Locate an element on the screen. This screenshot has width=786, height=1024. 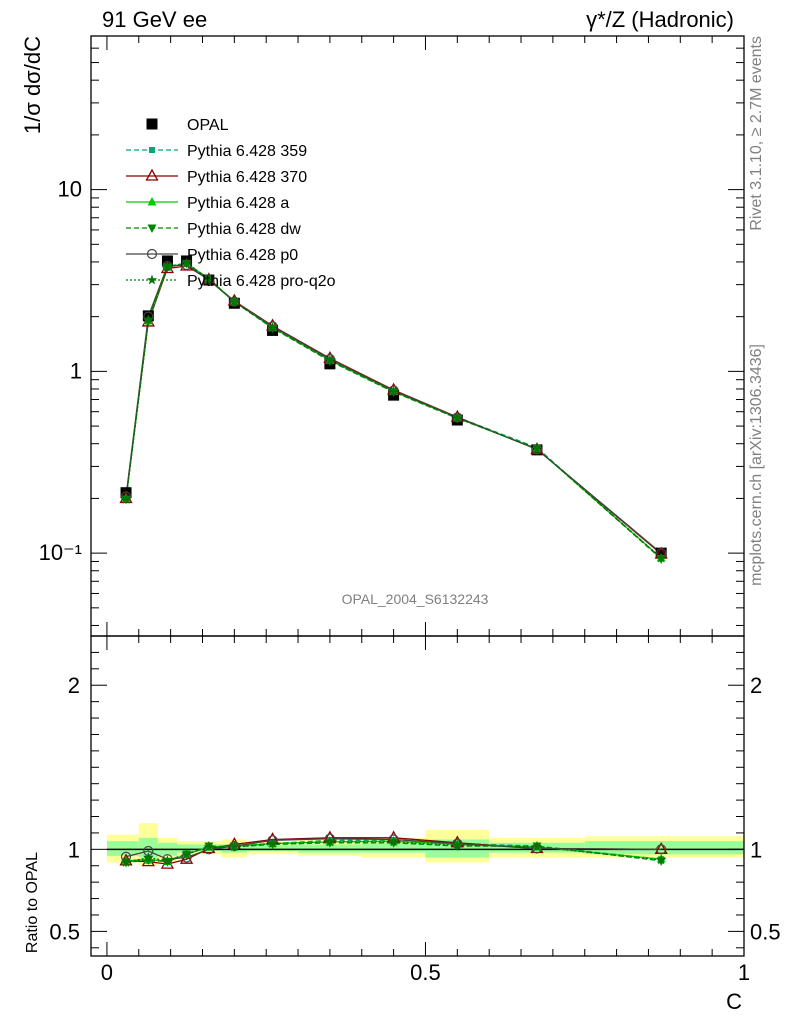
legend-label-pp0: Pythia 6.428 p0 is located at coordinates (242, 255).